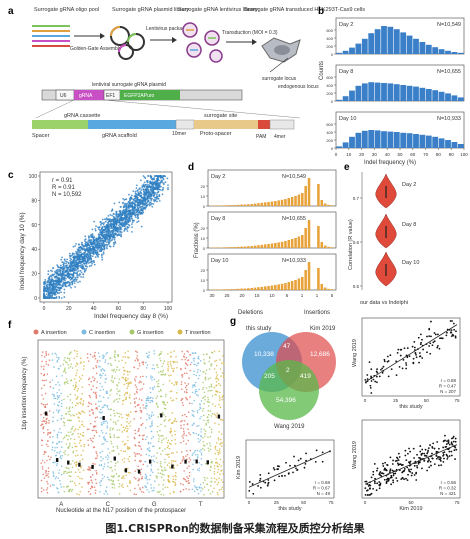 Image resolution: width=470 pixels, height=539 pixels. What do you see at coordinates (457, 400) in the screenshot?
I see `g-scatter-xtick-label: 75` at bounding box center [457, 400].